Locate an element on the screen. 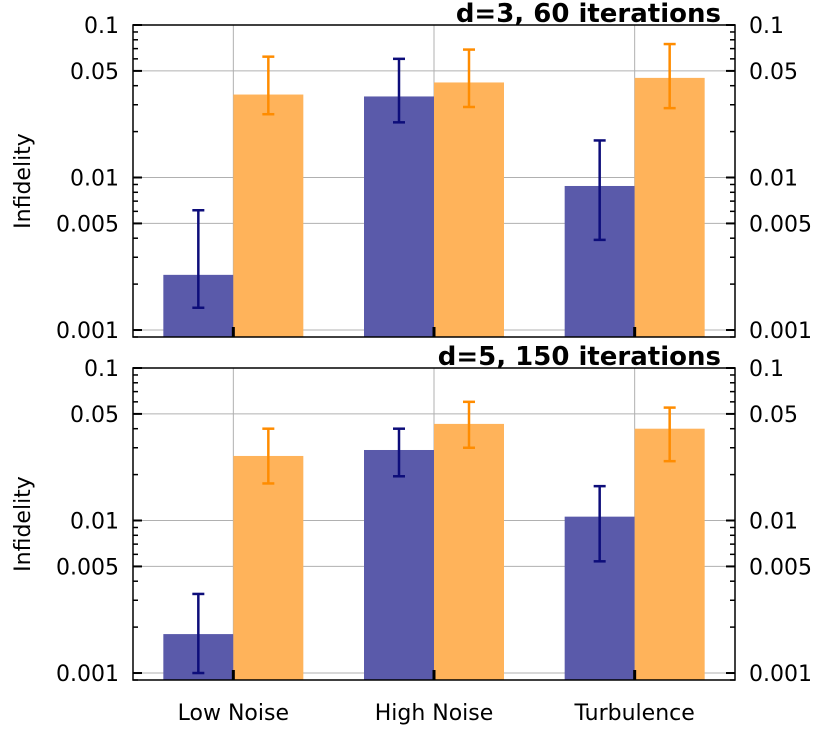  x-category-label: High Noise is located at coordinates (434, 713).